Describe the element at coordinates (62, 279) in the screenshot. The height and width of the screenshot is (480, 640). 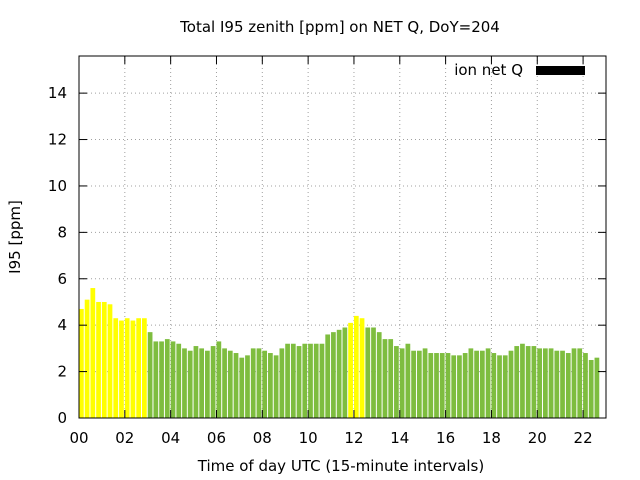
I see `y-tick-label: 6` at that location.